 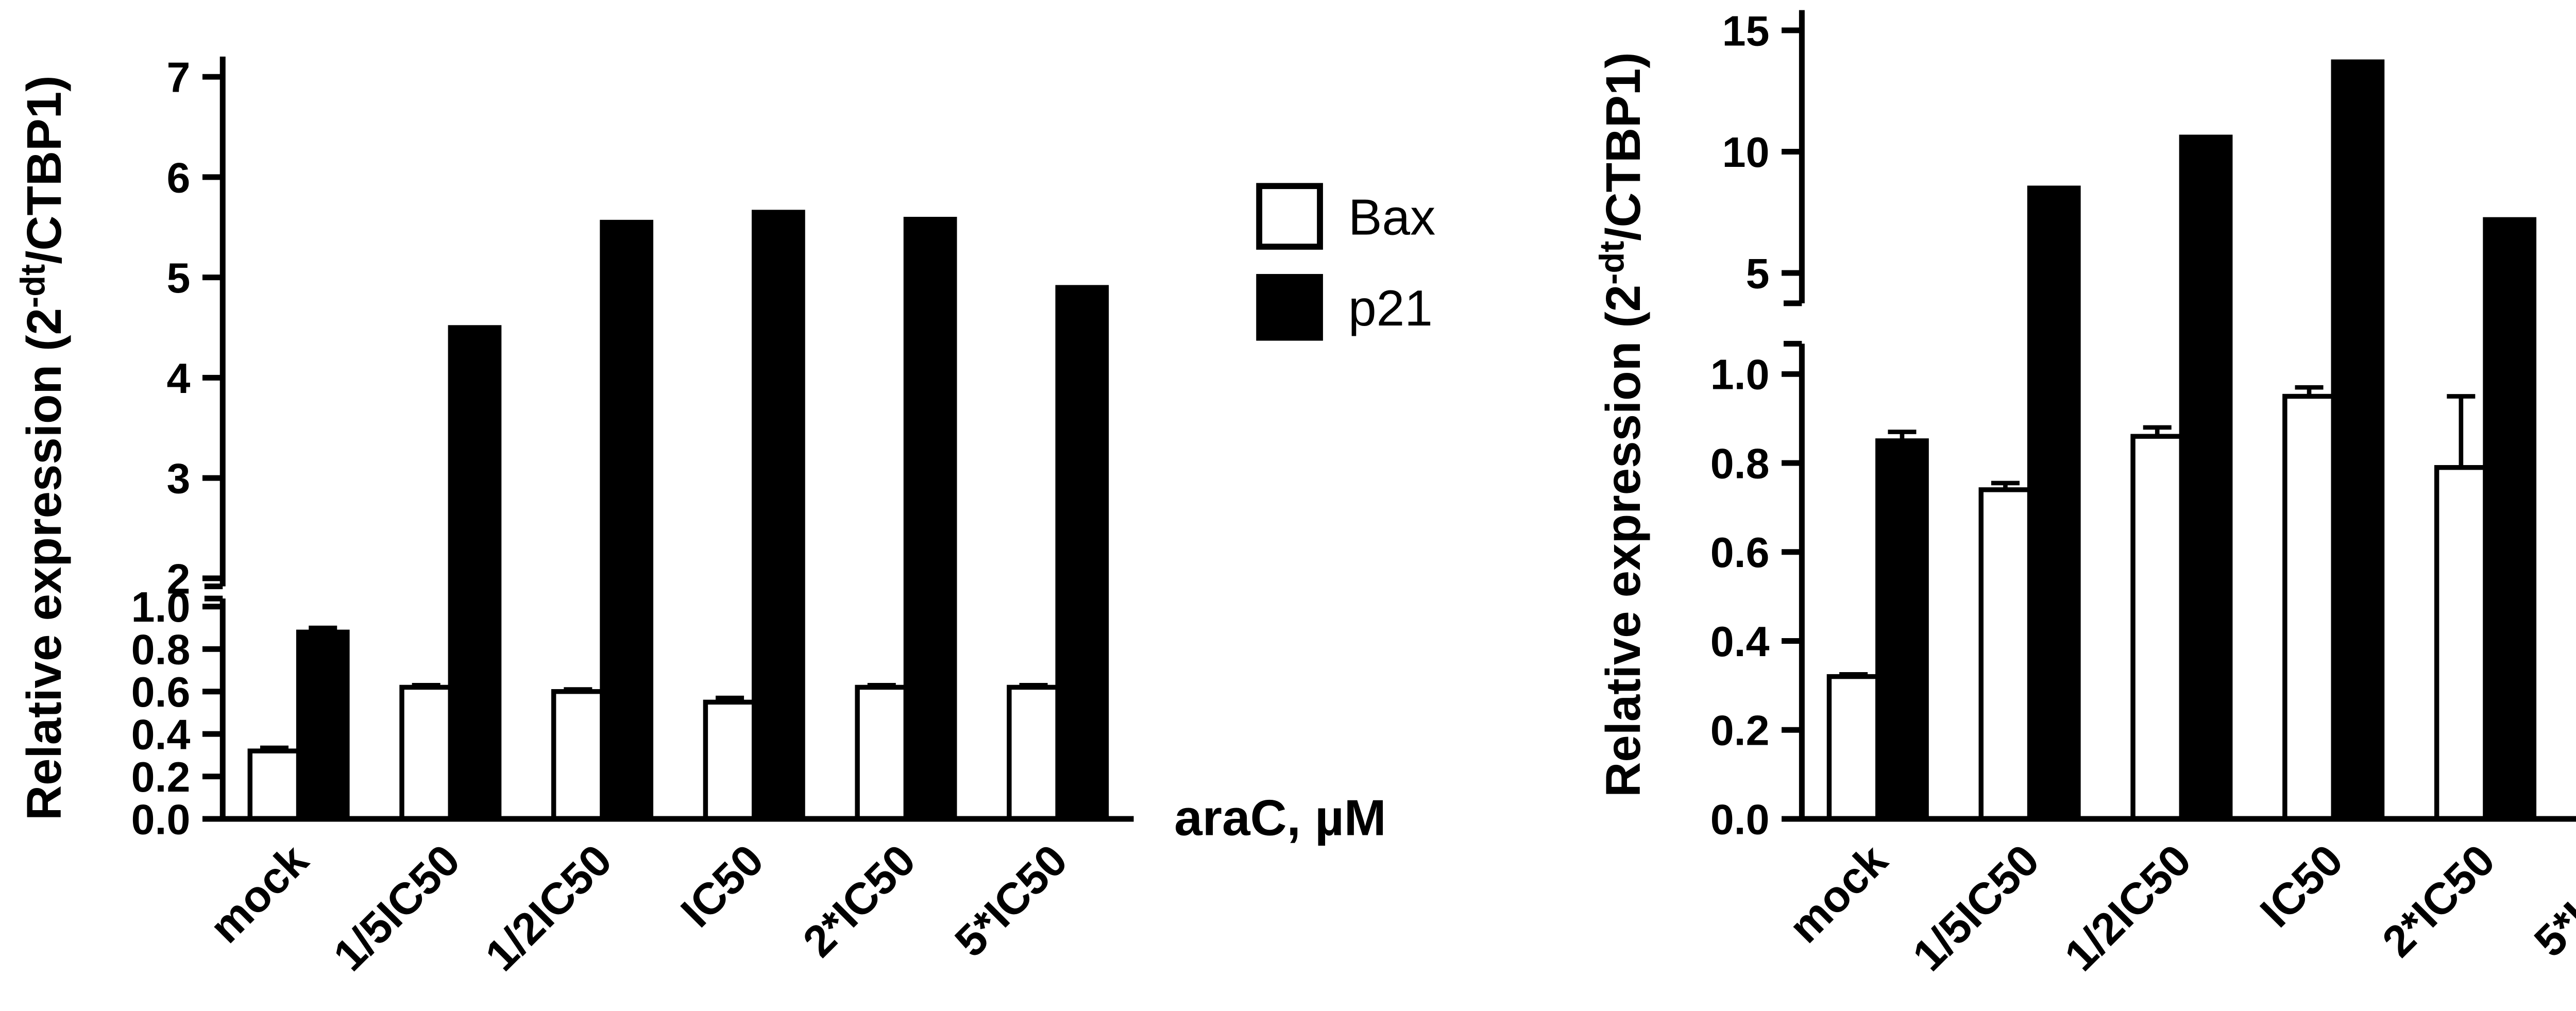 What do you see at coordinates (1289, 216) in the screenshot?
I see `legend-swatch-Bax` at bounding box center [1289, 216].